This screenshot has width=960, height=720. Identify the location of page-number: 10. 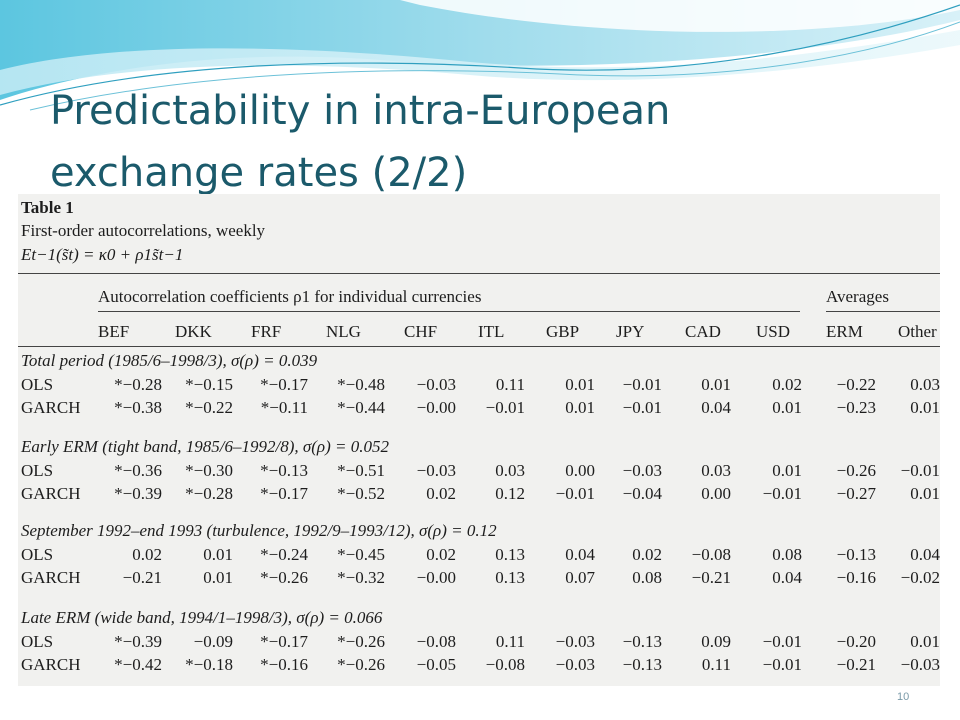
(903, 697).